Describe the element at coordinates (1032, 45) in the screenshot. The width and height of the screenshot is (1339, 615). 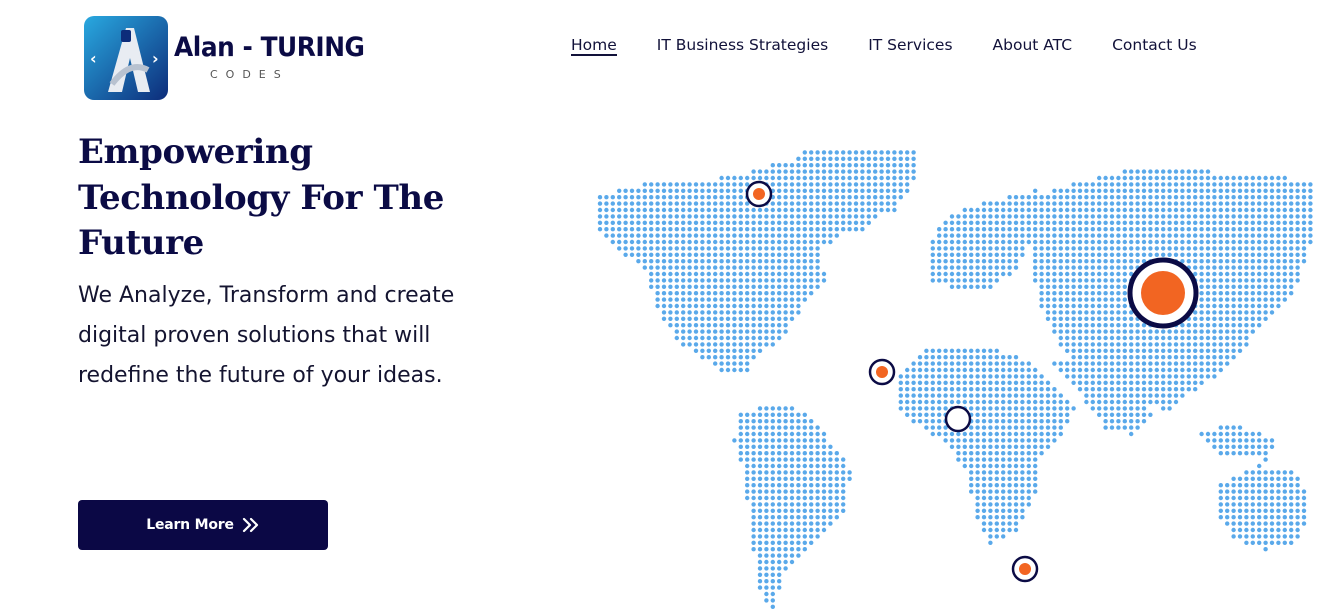
I see `nav-about-atc: About ATC` at that location.